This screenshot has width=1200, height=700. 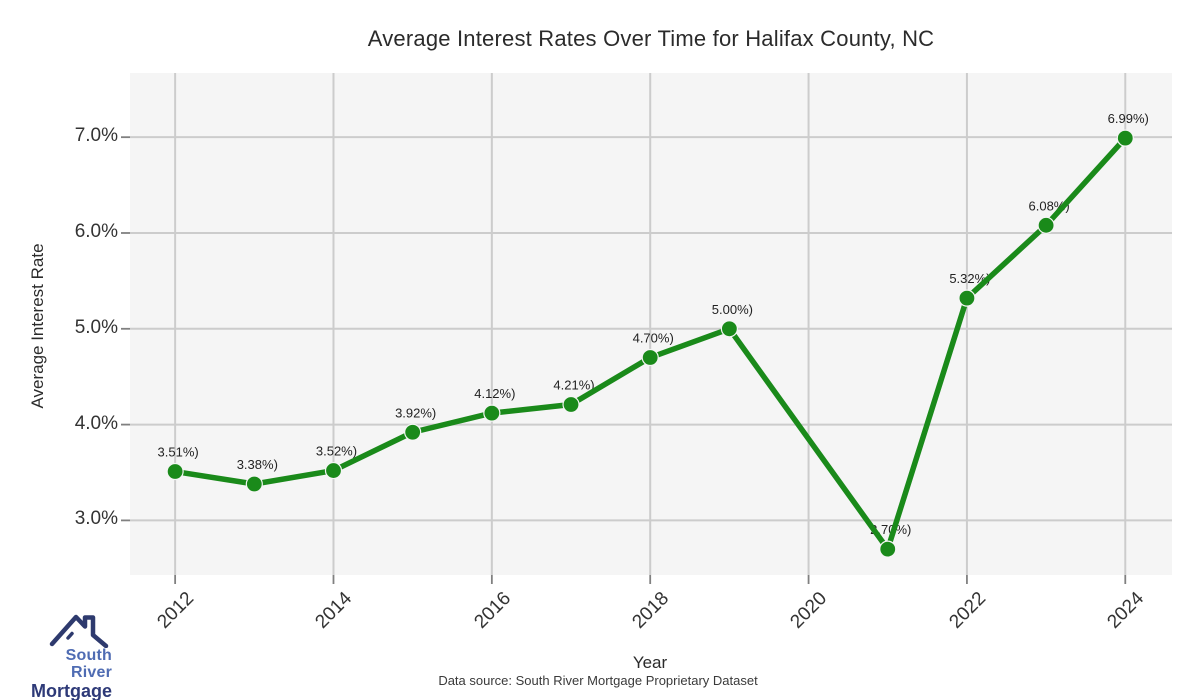 I want to click on data-point-label: 3.92%), so click(x=415, y=412).